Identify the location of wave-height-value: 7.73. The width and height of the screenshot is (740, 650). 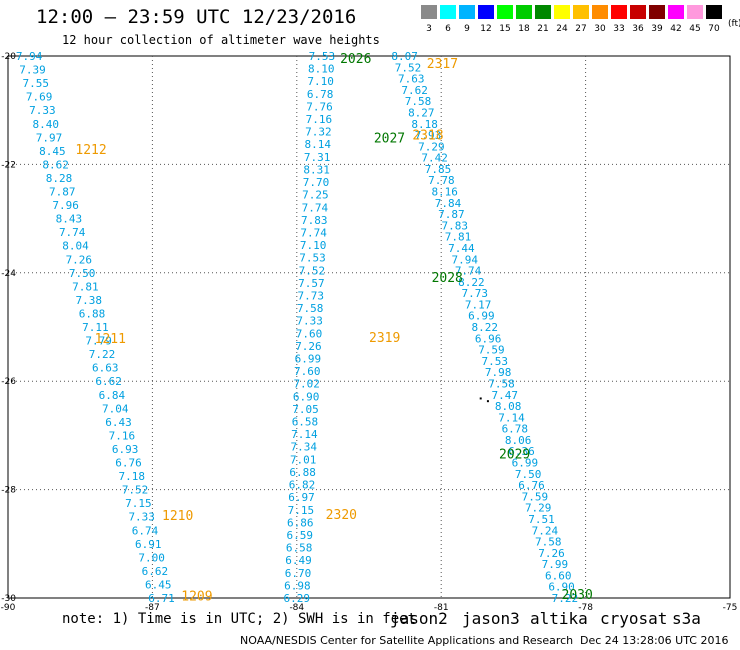
(474, 293).